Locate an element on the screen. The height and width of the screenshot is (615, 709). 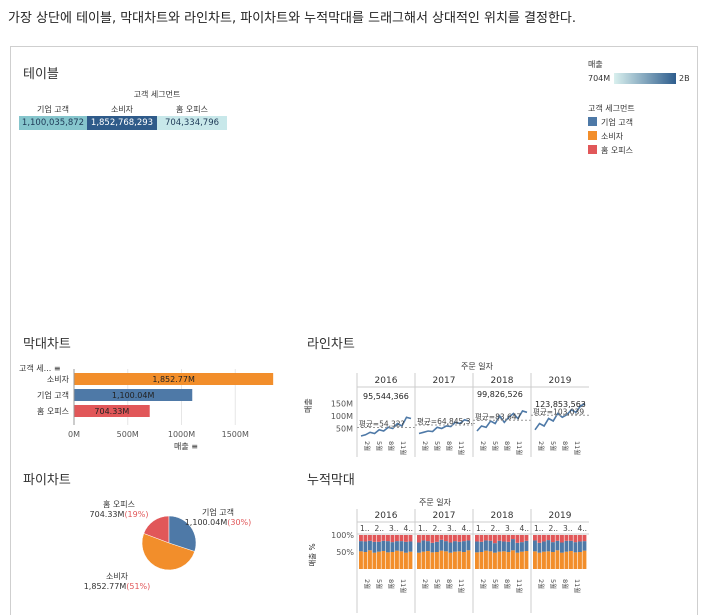
stack-quarter-label: 3.. is located at coordinates (510, 528).